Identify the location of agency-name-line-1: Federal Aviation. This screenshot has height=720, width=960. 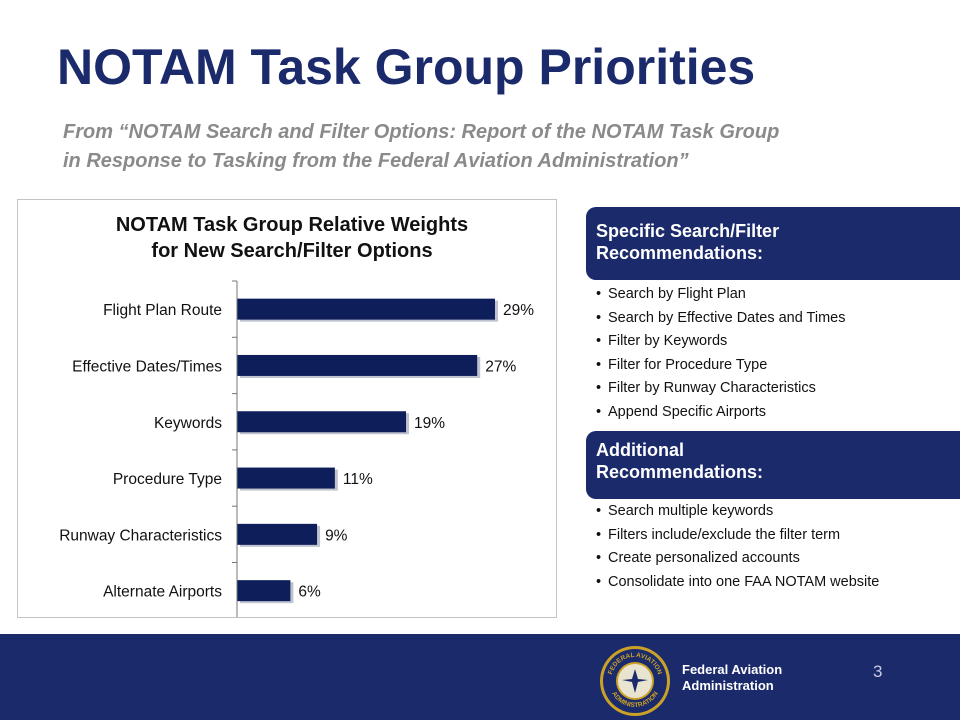
(732, 669).